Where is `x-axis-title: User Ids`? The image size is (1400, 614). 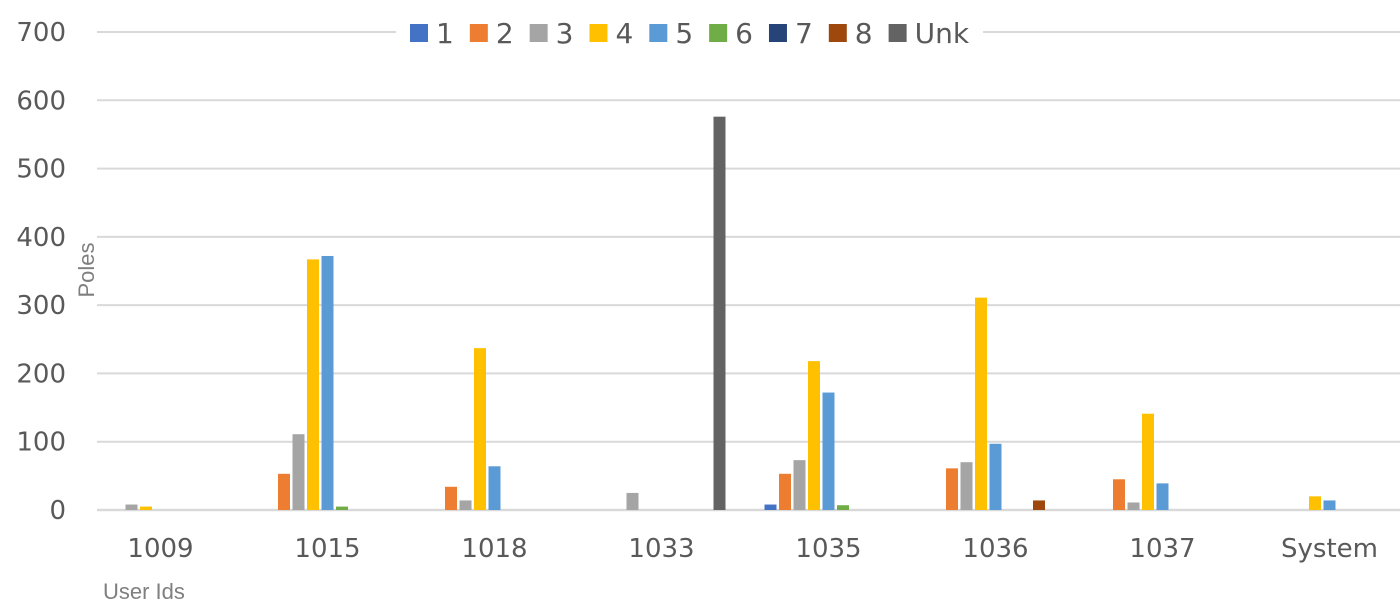 x-axis-title: User Ids is located at coordinates (144, 591).